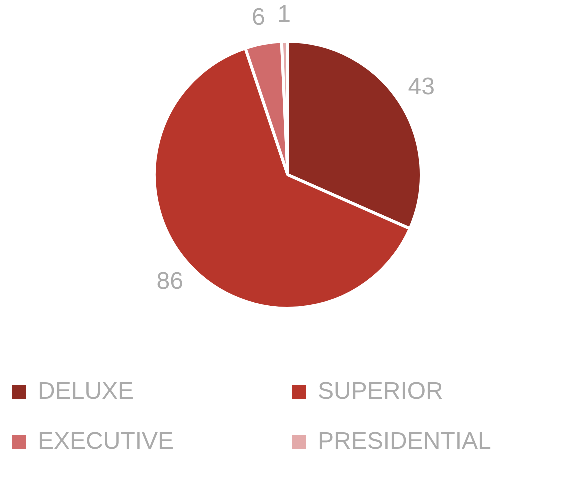 Image resolution: width=576 pixels, height=483 pixels. What do you see at coordinates (170, 282) in the screenshot?
I see `data-label: 86` at bounding box center [170, 282].